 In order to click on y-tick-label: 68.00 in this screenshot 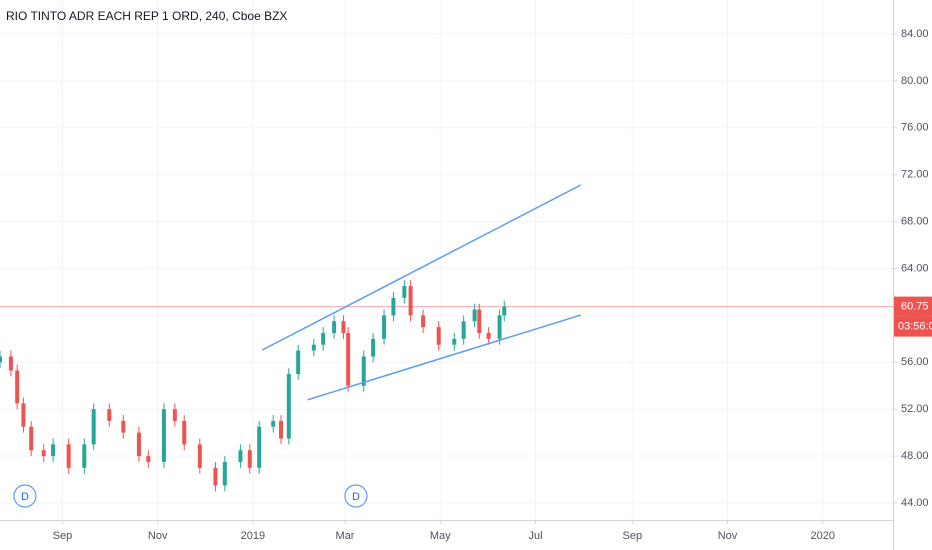, I will do `click(915, 222)`.